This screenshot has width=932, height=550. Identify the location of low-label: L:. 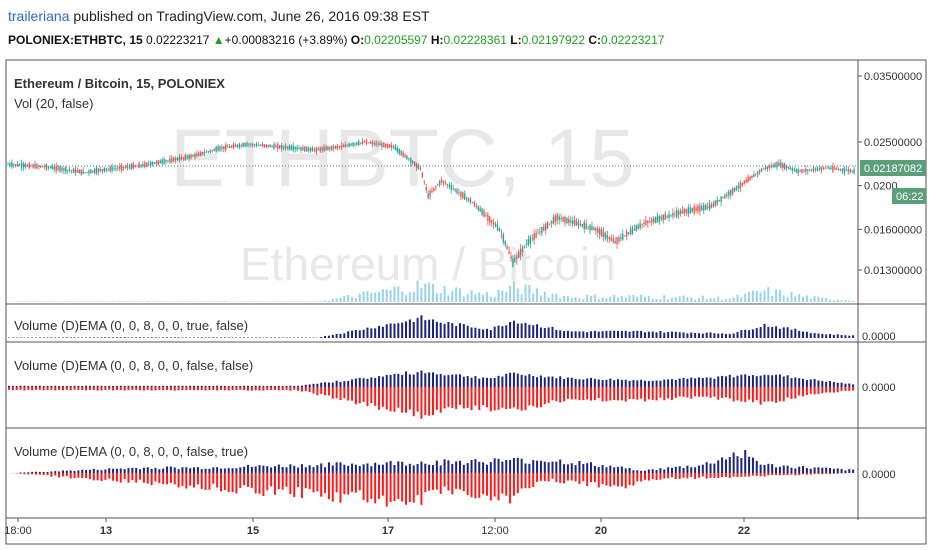
(516, 40).